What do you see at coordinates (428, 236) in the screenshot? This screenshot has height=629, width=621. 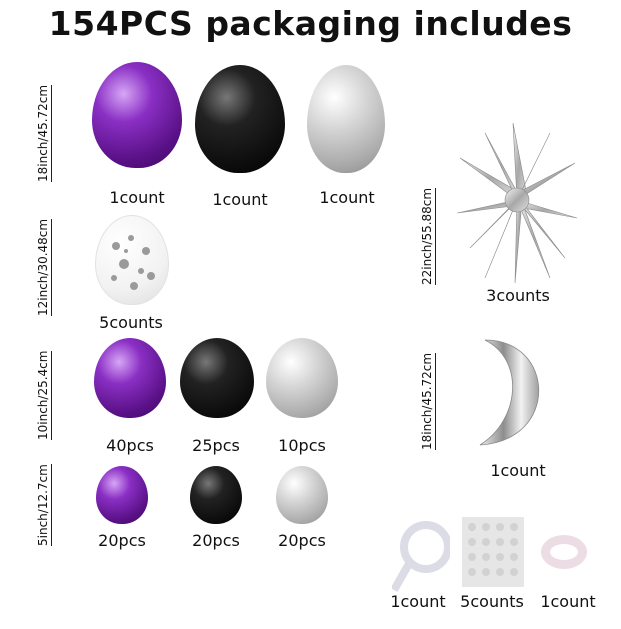 I see `size-label-star: 22inch/55.88cm` at bounding box center [428, 236].